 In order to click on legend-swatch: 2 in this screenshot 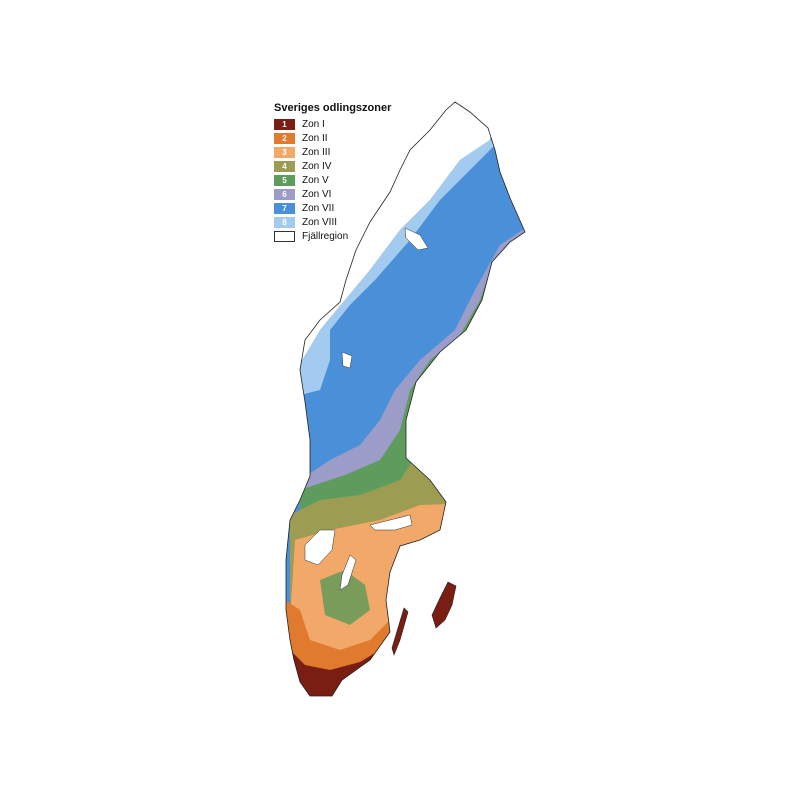, I will do `click(284, 138)`.